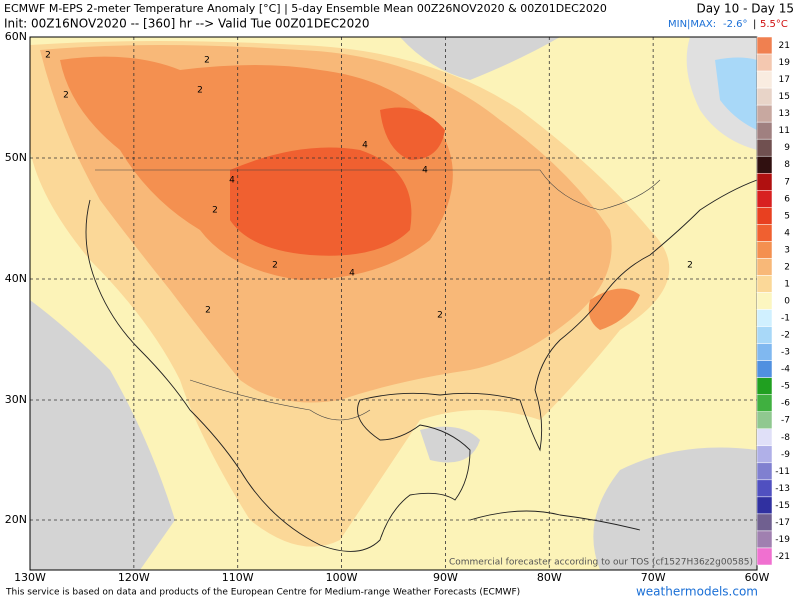  I want to click on longitude-label: 120W, so click(134, 577).